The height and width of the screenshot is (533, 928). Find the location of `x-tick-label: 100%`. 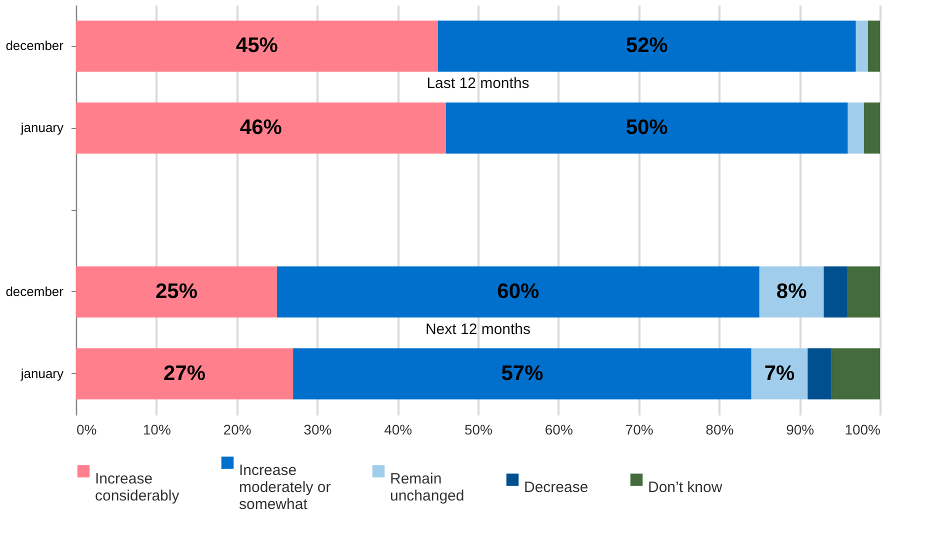

x-tick-label: 100% is located at coordinates (862, 430).